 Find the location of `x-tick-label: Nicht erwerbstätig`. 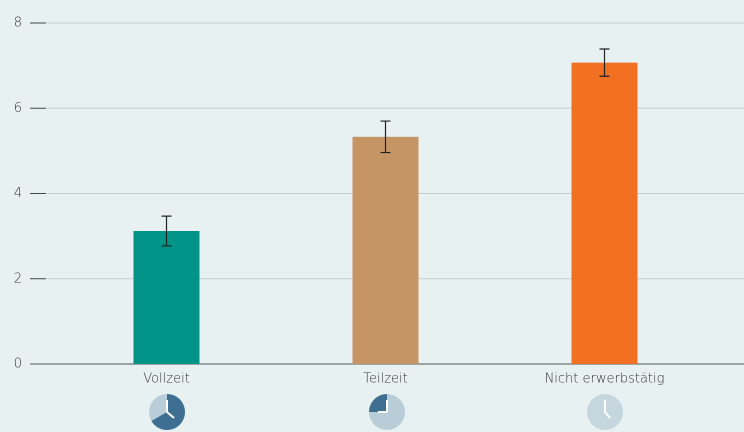

x-tick-label: Nicht erwerbstätig is located at coordinates (605, 379).